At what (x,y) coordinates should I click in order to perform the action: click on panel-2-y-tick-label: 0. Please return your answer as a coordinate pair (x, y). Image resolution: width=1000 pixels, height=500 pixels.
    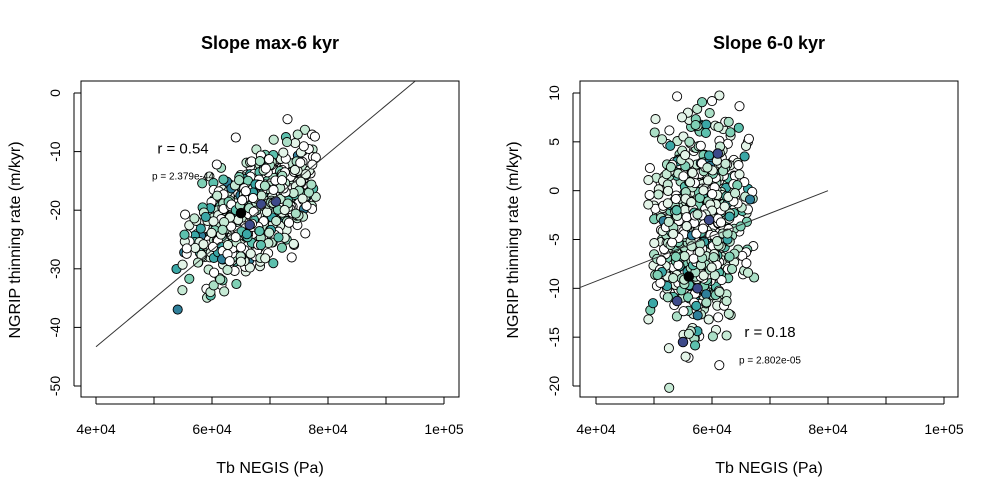
    Looking at the image, I should click on (554, 191).